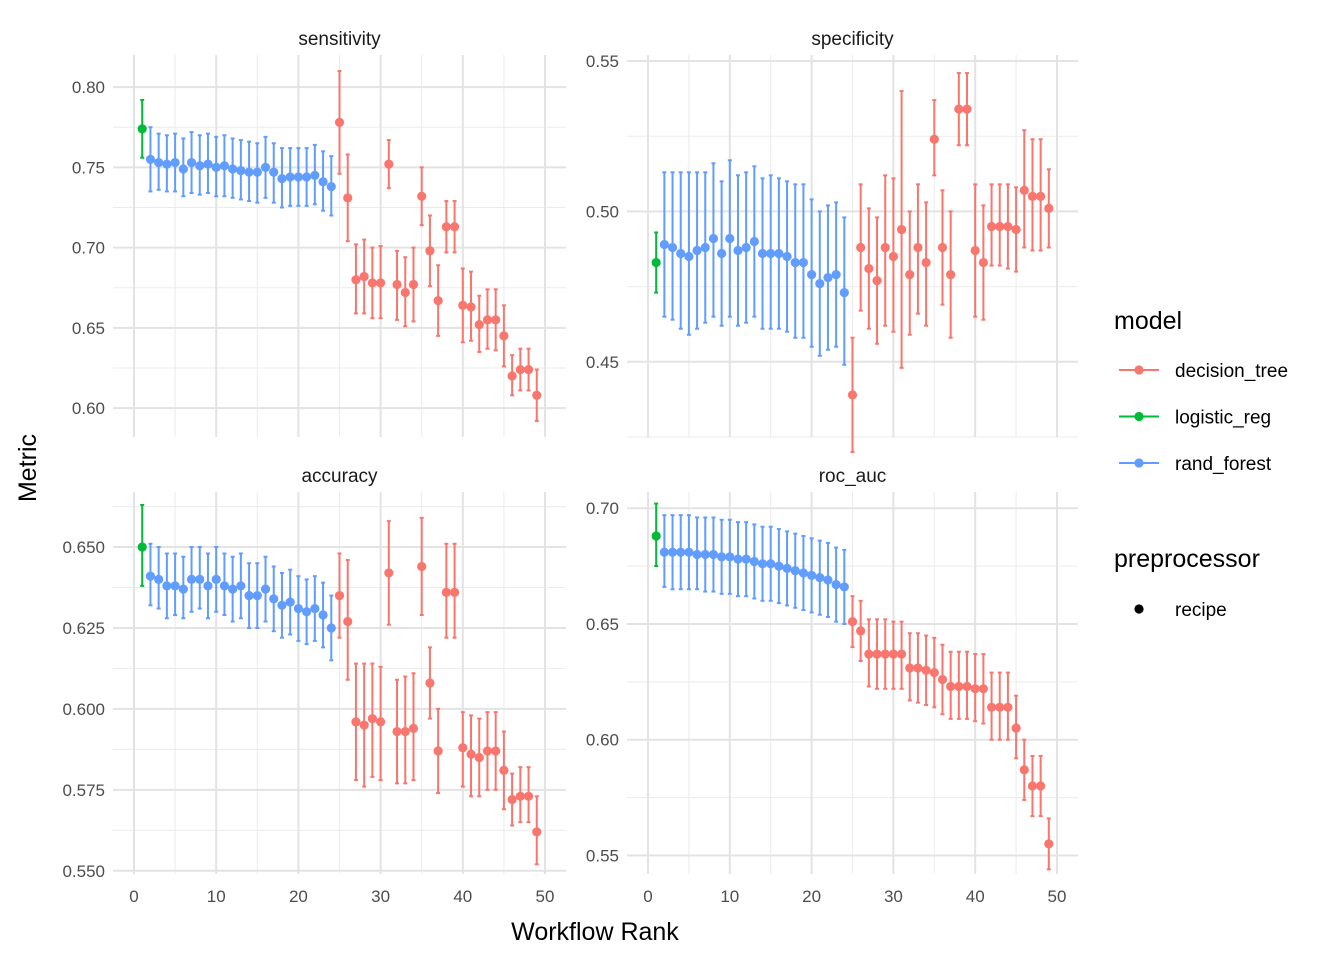 Image resolution: width=1344 pixels, height=960 pixels. What do you see at coordinates (28, 468) in the screenshot?
I see `y-axis-title: Metric` at bounding box center [28, 468].